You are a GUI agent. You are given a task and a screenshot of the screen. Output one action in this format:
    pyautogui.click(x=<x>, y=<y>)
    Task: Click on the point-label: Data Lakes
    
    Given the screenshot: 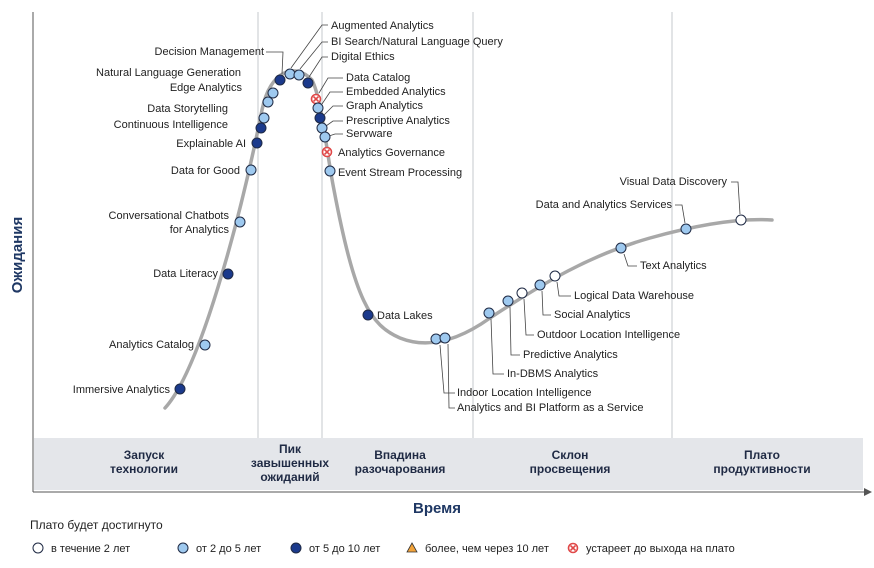 What is the action you would take?
    pyautogui.click(x=405, y=316)
    